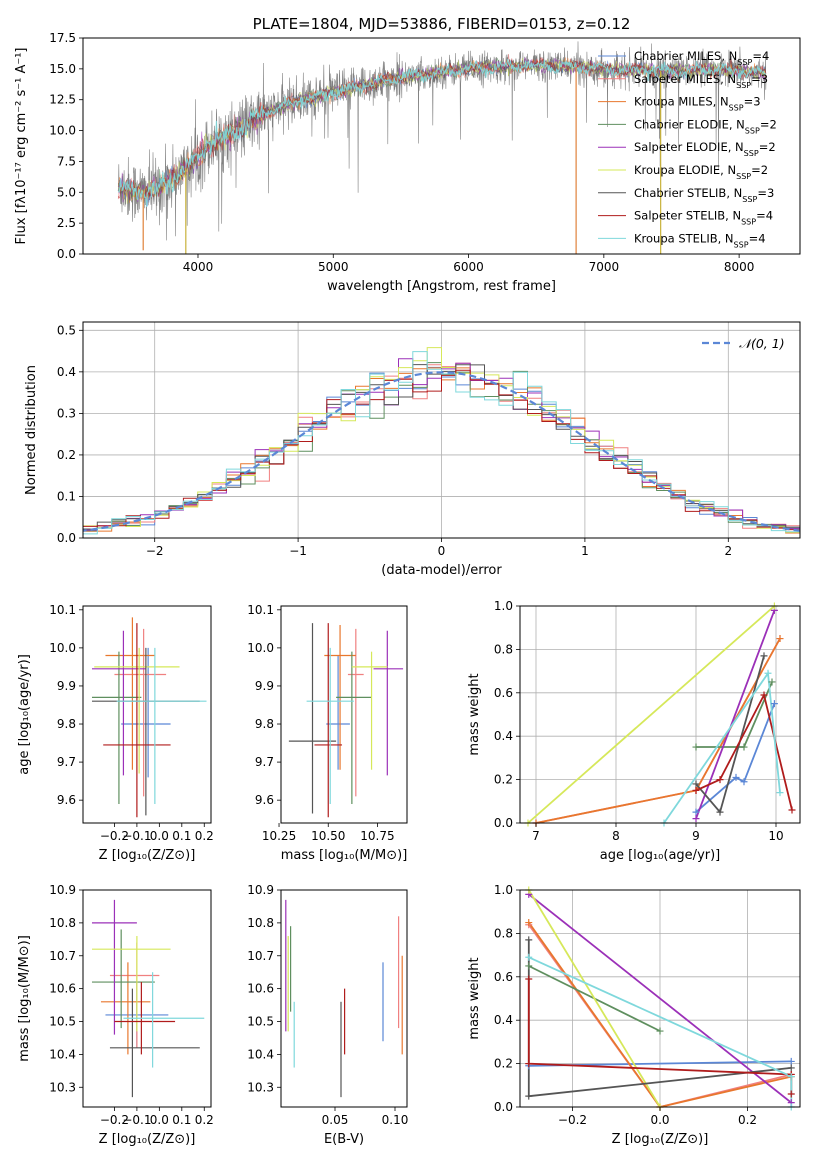 The height and width of the screenshot is (1170, 819). Describe the element at coordinates (260, 923) in the screenshot. I see `y-tick-label: 10.8` at that location.